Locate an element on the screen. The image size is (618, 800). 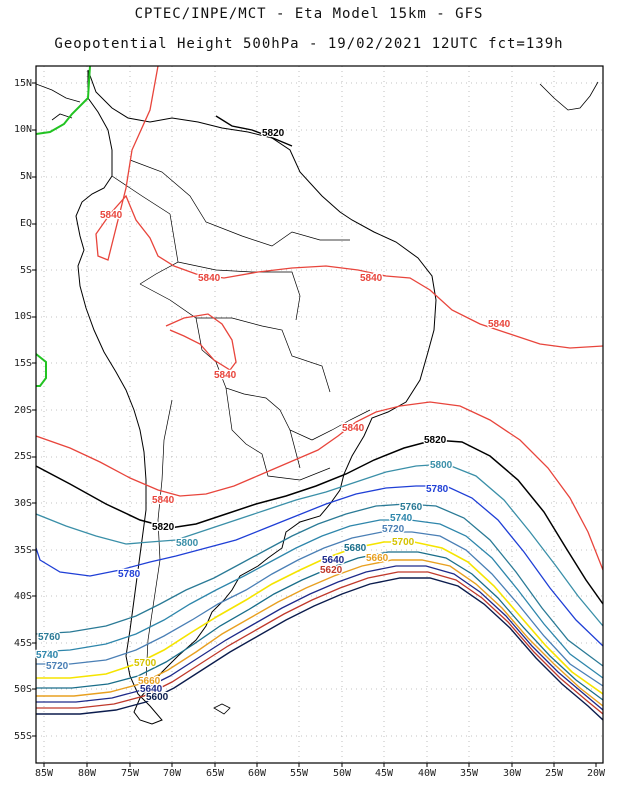
contour-label-5840-ecuador: 5840 is located at coordinates (111, 215).